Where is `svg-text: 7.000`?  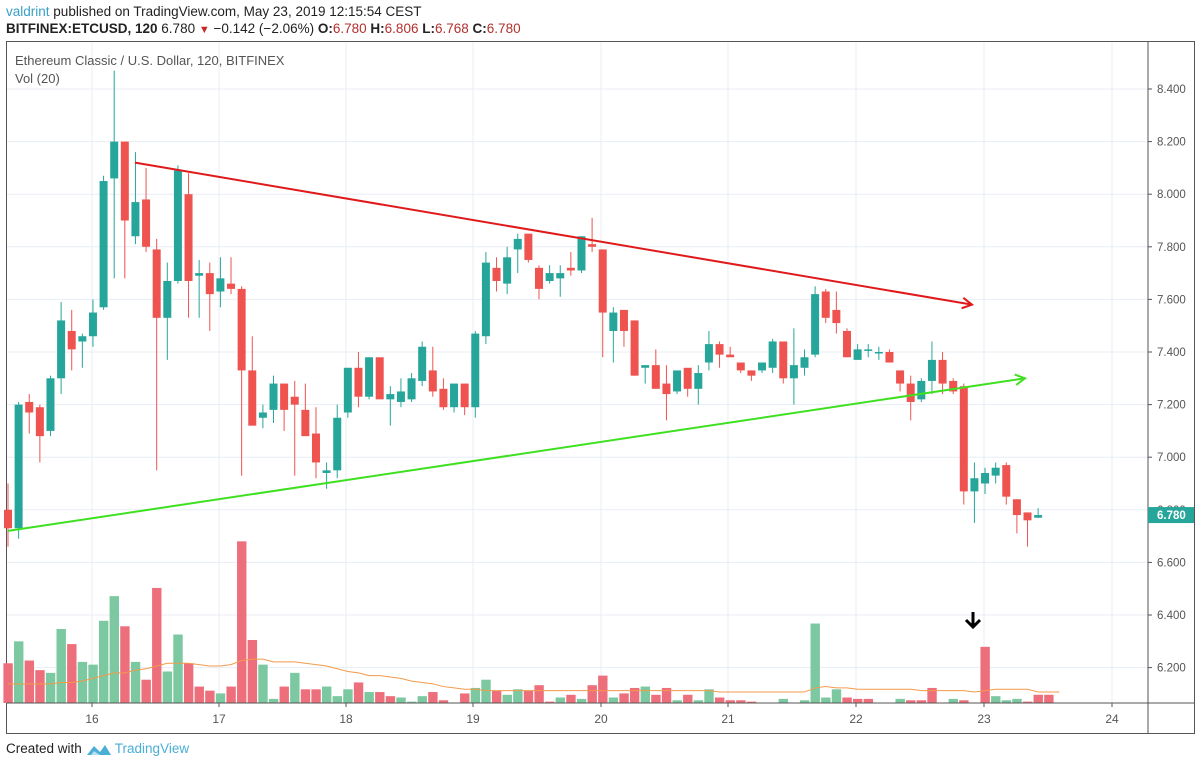 svg-text: 7.000 is located at coordinates (1171, 458).